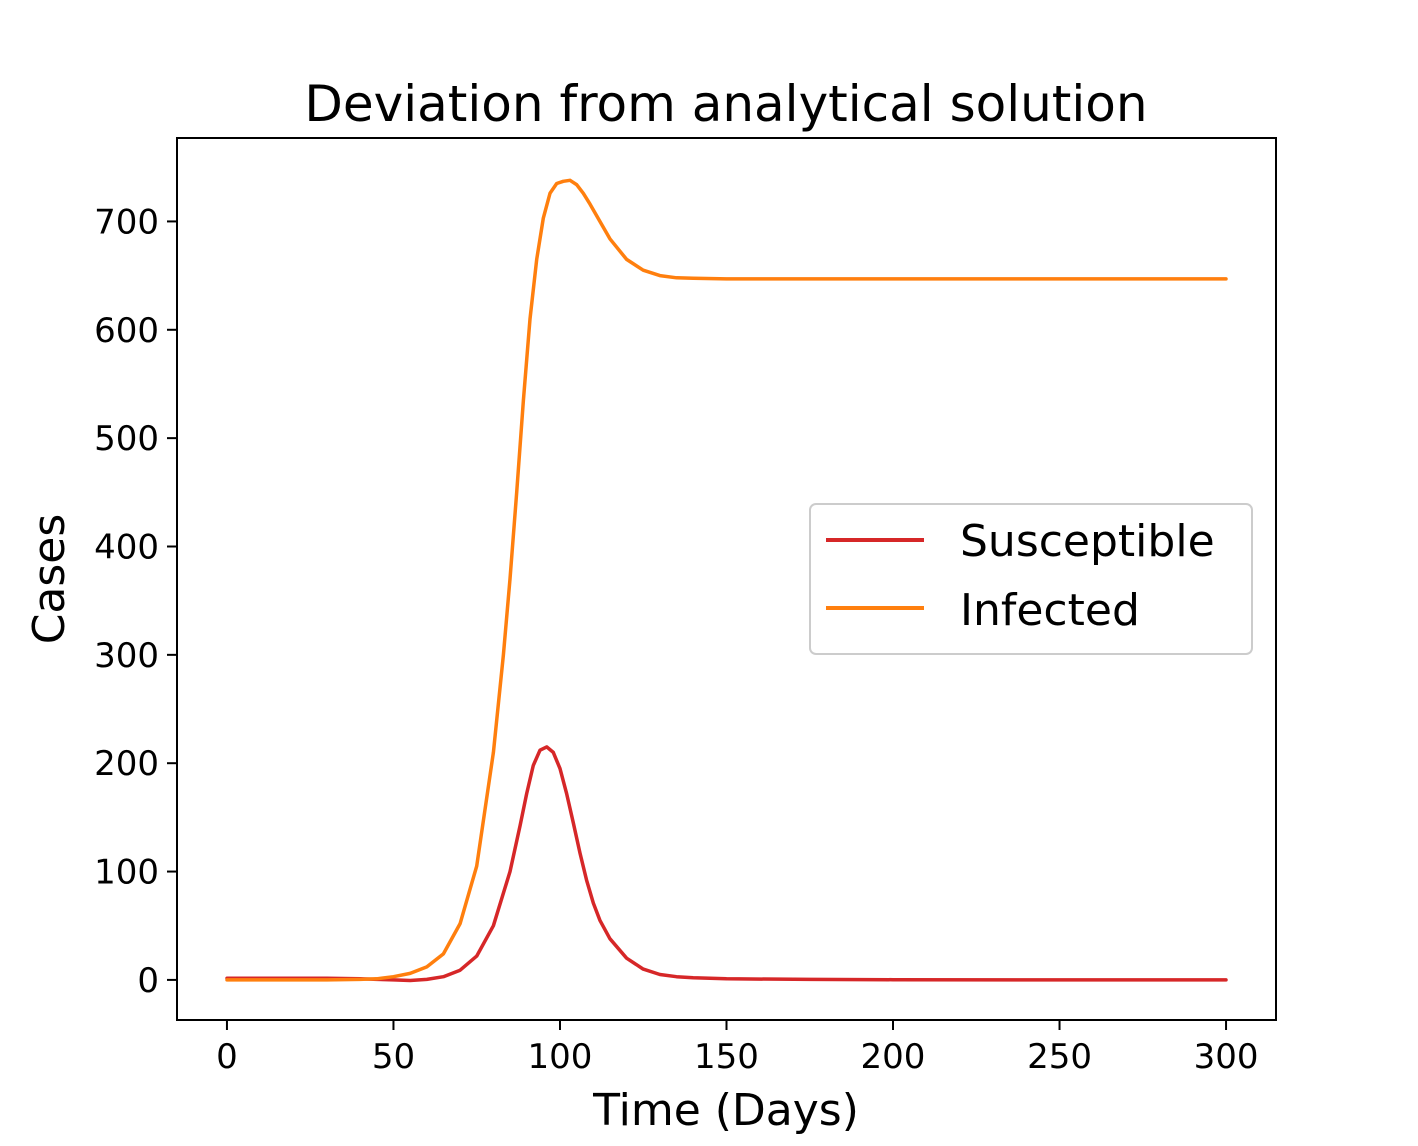 This screenshot has width=1418, height=1146. What do you see at coordinates (725, 1110) in the screenshot?
I see `x-axis-title: Time (Days)` at bounding box center [725, 1110].